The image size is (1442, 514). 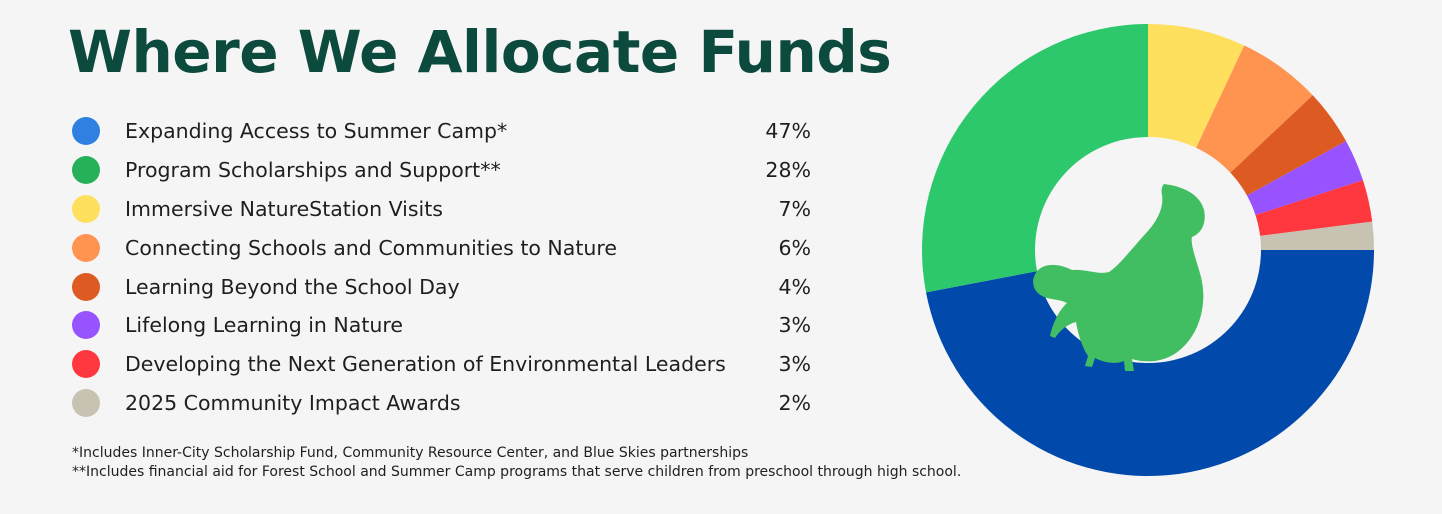 What do you see at coordinates (480, 52) in the screenshot?
I see `page-title: Where We Allocate Funds` at bounding box center [480, 52].